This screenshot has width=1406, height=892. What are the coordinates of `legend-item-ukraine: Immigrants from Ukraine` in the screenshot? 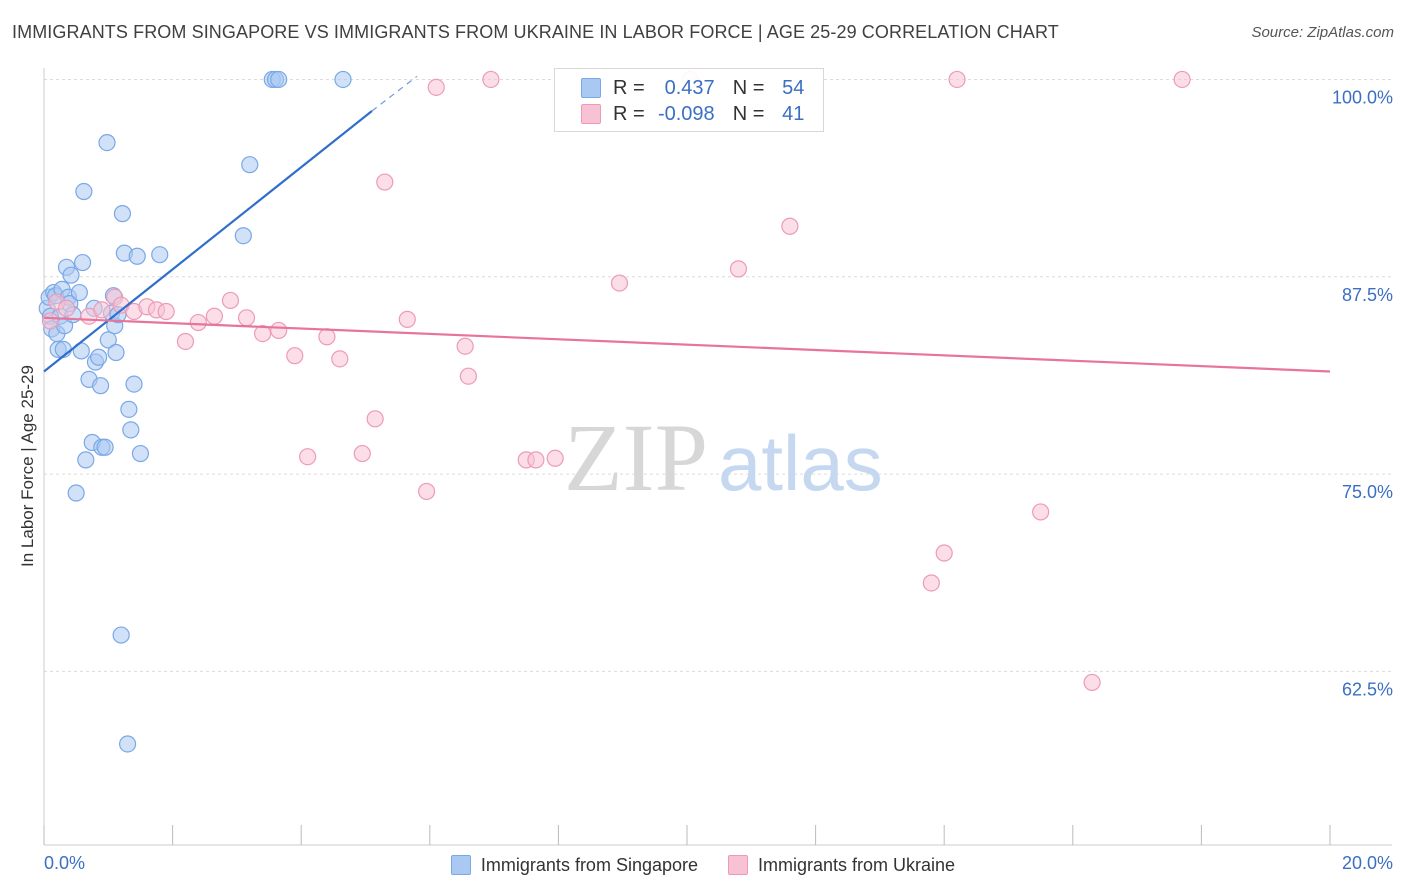 It's located at (841, 865).